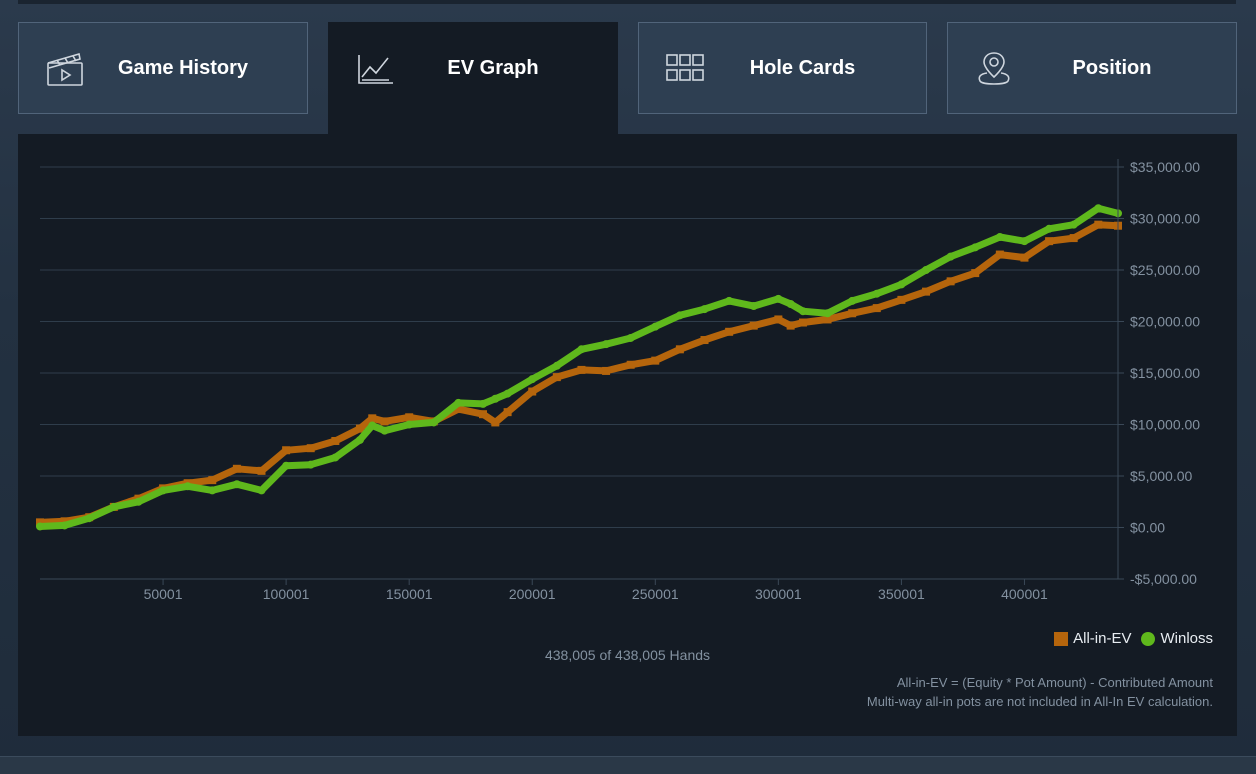 Image resolution: width=1256 pixels, height=774 pixels. Describe the element at coordinates (1148, 638) in the screenshot. I see `legend-swatch-winloss` at that location.